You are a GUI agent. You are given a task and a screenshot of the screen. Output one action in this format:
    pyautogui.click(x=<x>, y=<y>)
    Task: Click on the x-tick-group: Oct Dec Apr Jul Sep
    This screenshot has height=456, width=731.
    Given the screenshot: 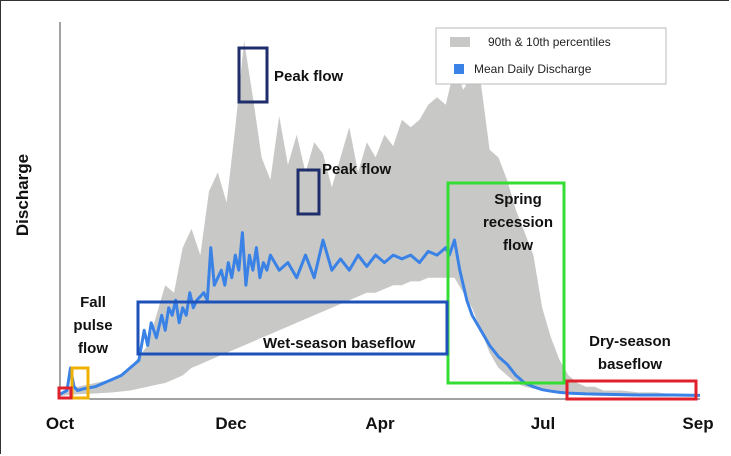 What is the action you would take?
    pyautogui.click(x=380, y=423)
    